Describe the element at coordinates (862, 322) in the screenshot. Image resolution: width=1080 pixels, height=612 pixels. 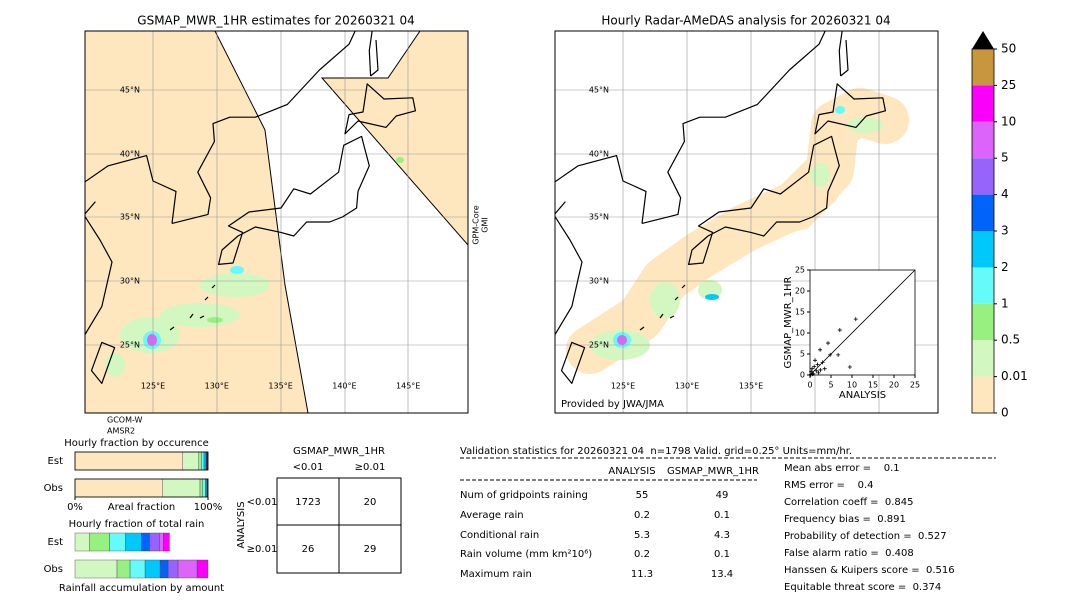
I see `diagonal` at that location.